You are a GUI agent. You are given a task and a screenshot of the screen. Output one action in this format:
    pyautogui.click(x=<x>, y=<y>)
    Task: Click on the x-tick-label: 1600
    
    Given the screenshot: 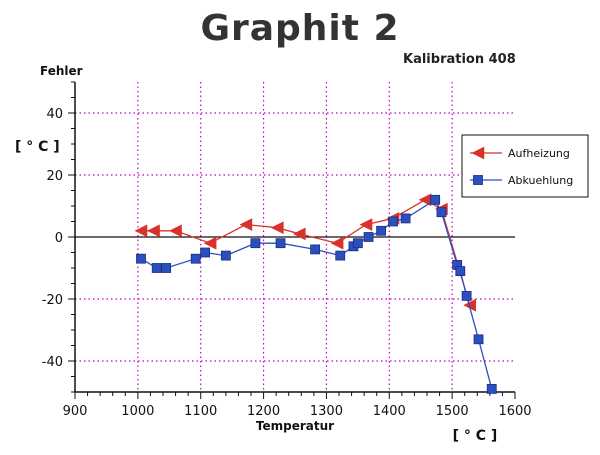 What is the action you would take?
    pyautogui.click(x=514, y=411)
    